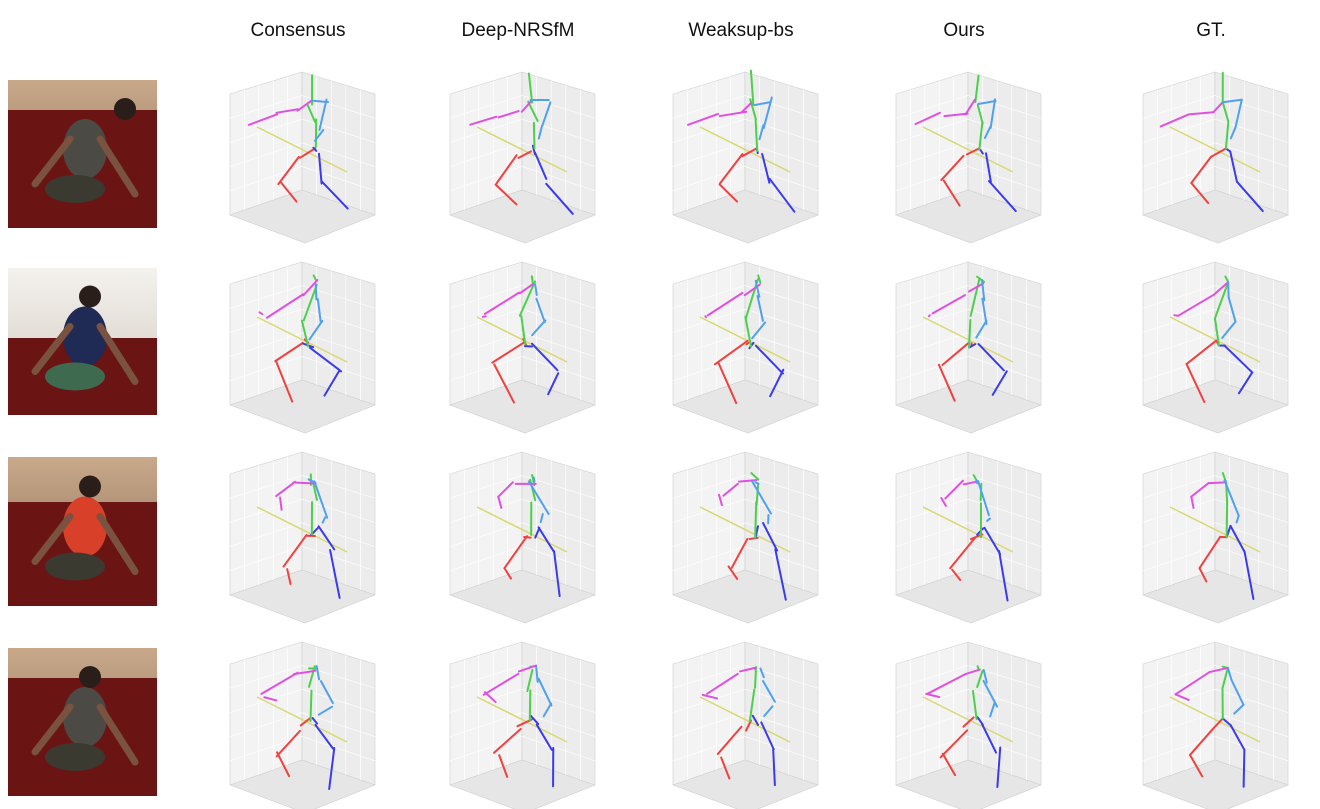 The image size is (1320, 809). What do you see at coordinates (297, 30) in the screenshot?
I see `column-header: Consensus` at bounding box center [297, 30].